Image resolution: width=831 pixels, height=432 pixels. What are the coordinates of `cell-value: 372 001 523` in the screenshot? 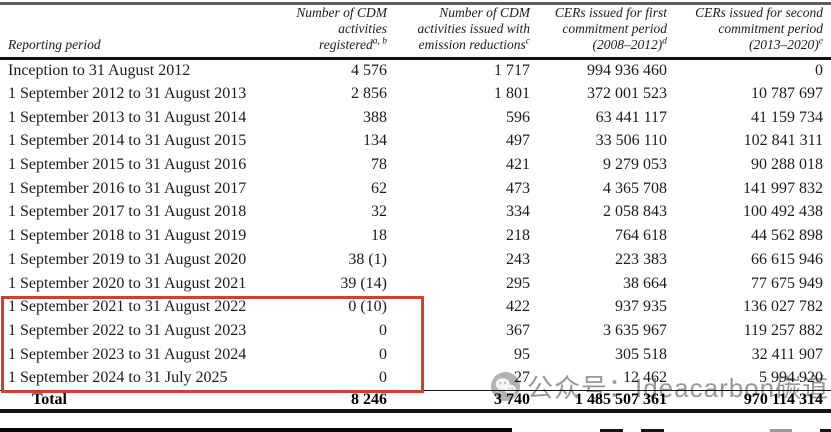 It's located at (627, 94).